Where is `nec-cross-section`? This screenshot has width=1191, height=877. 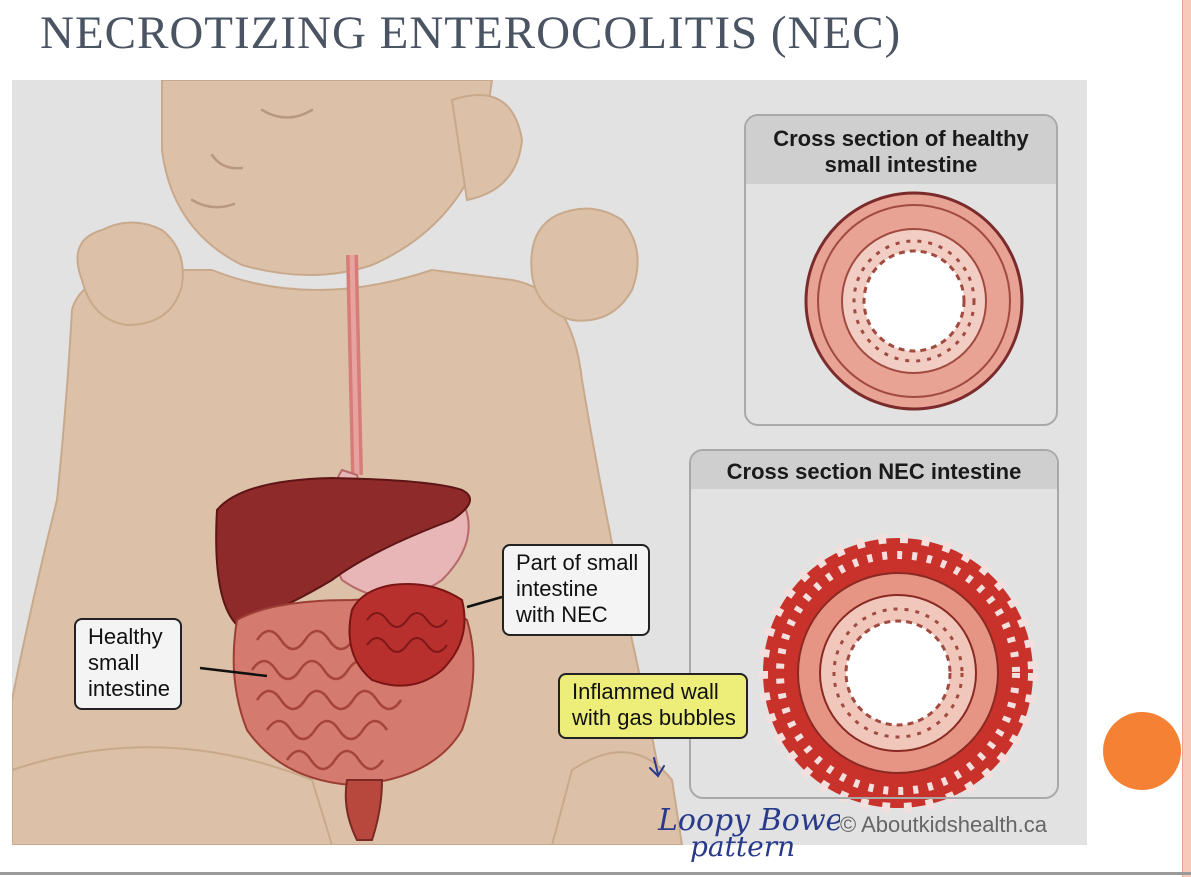
nec-cross-section is located at coordinates (898, 673).